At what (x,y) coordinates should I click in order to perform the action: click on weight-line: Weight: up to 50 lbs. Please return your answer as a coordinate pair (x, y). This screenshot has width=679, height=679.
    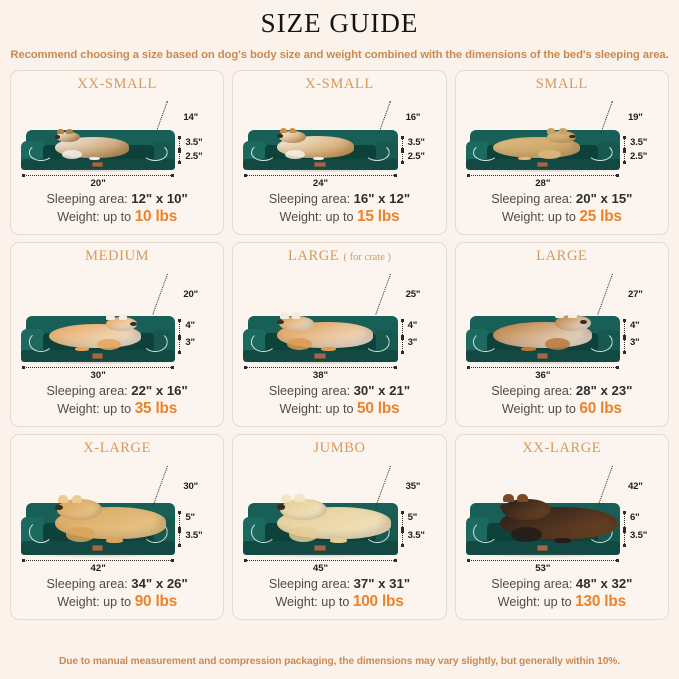
    Looking at the image, I should click on (339, 409).